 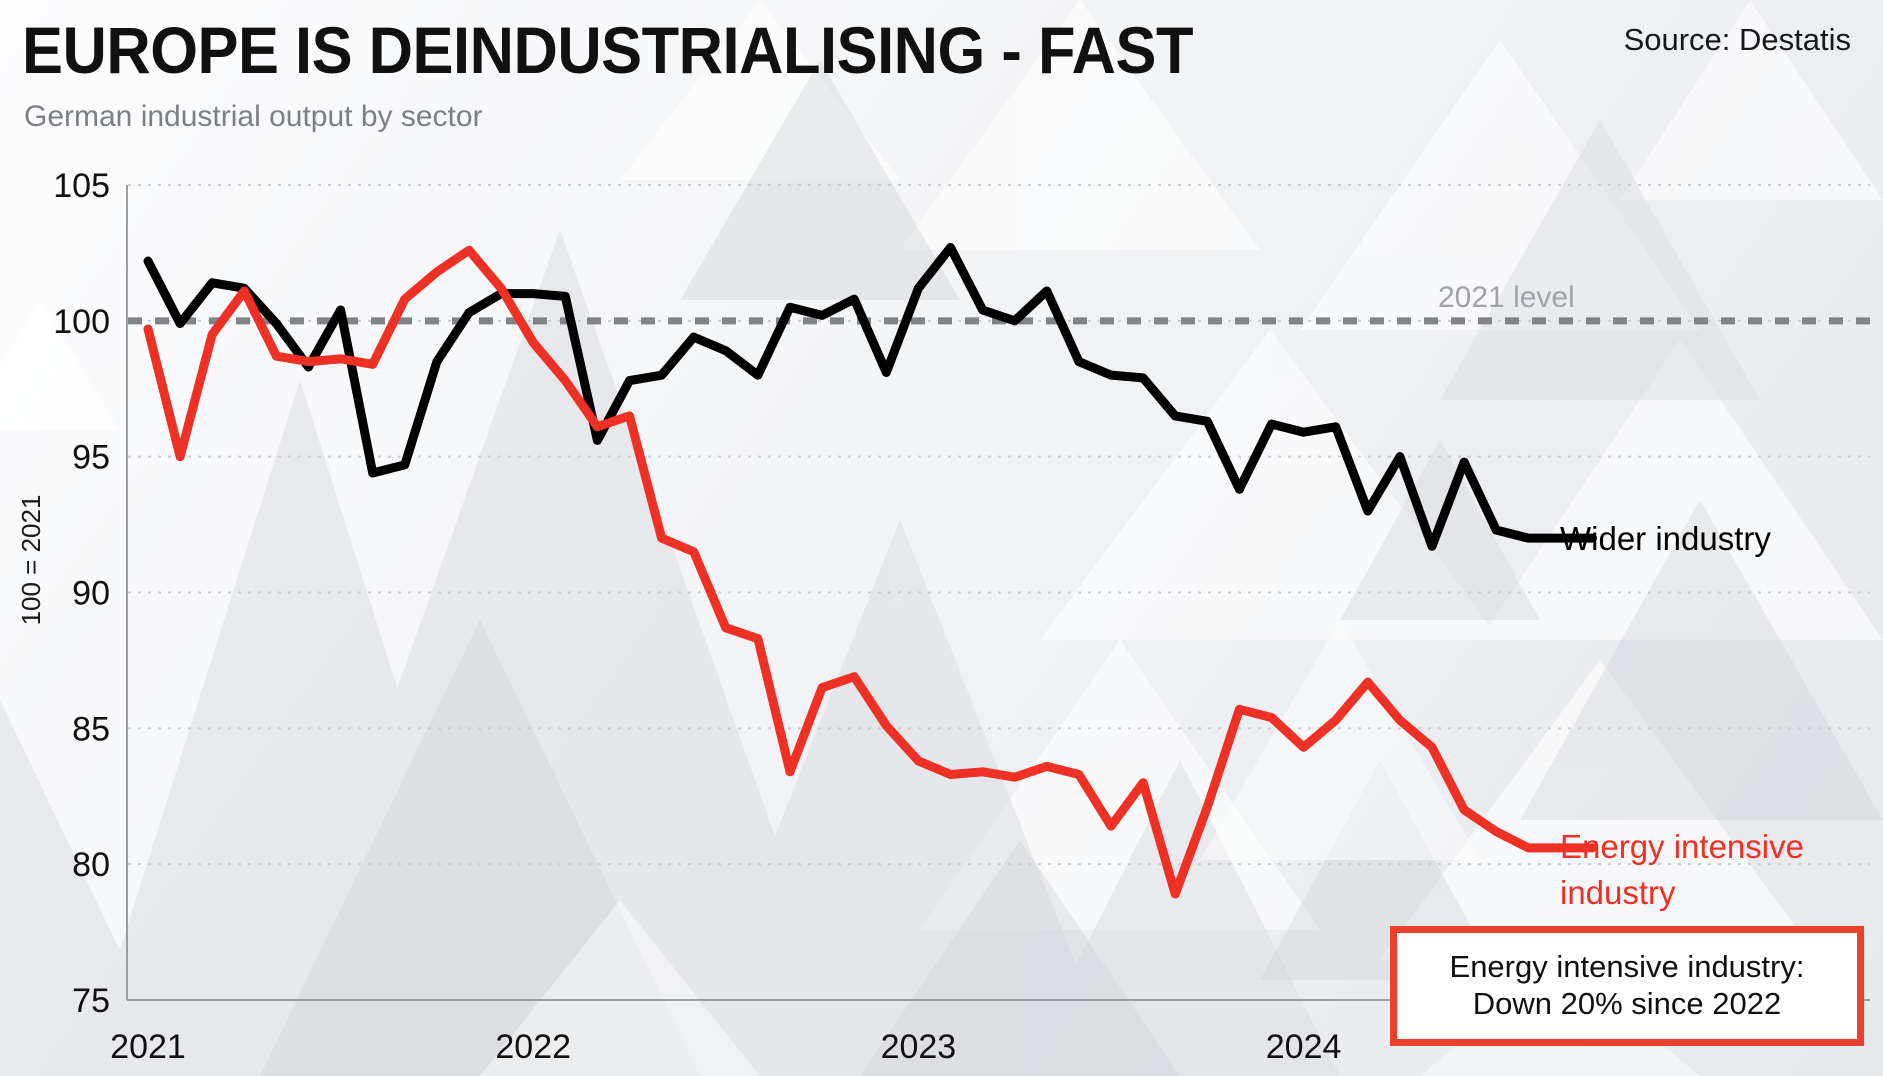 I want to click on y-axis-tick-labels: 75 80 85 90 95 100 105, so click(x=81, y=593).